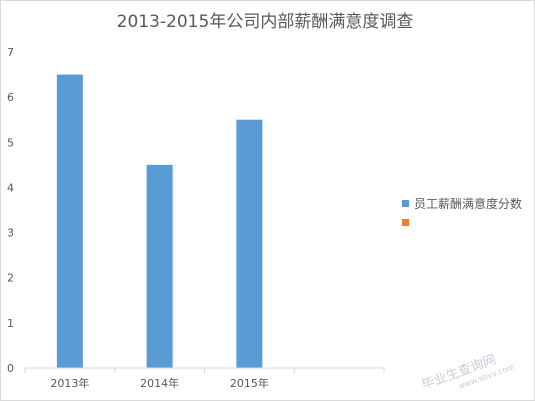 The width and height of the screenshot is (535, 401). Describe the element at coordinates (10, 368) in the screenshot. I see `y-tick-label: 0` at that location.